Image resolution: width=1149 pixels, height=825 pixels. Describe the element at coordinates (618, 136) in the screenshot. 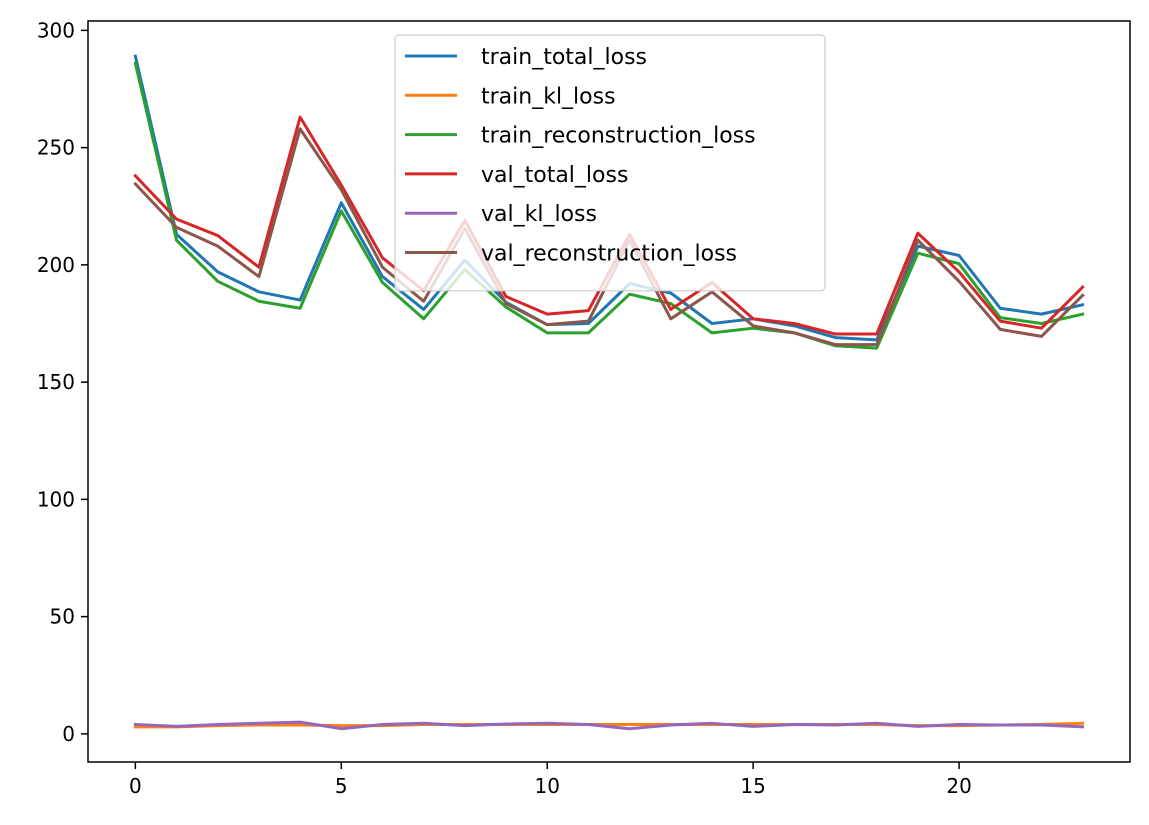

I see `legend-label: train_reconstruction_loss` at that location.